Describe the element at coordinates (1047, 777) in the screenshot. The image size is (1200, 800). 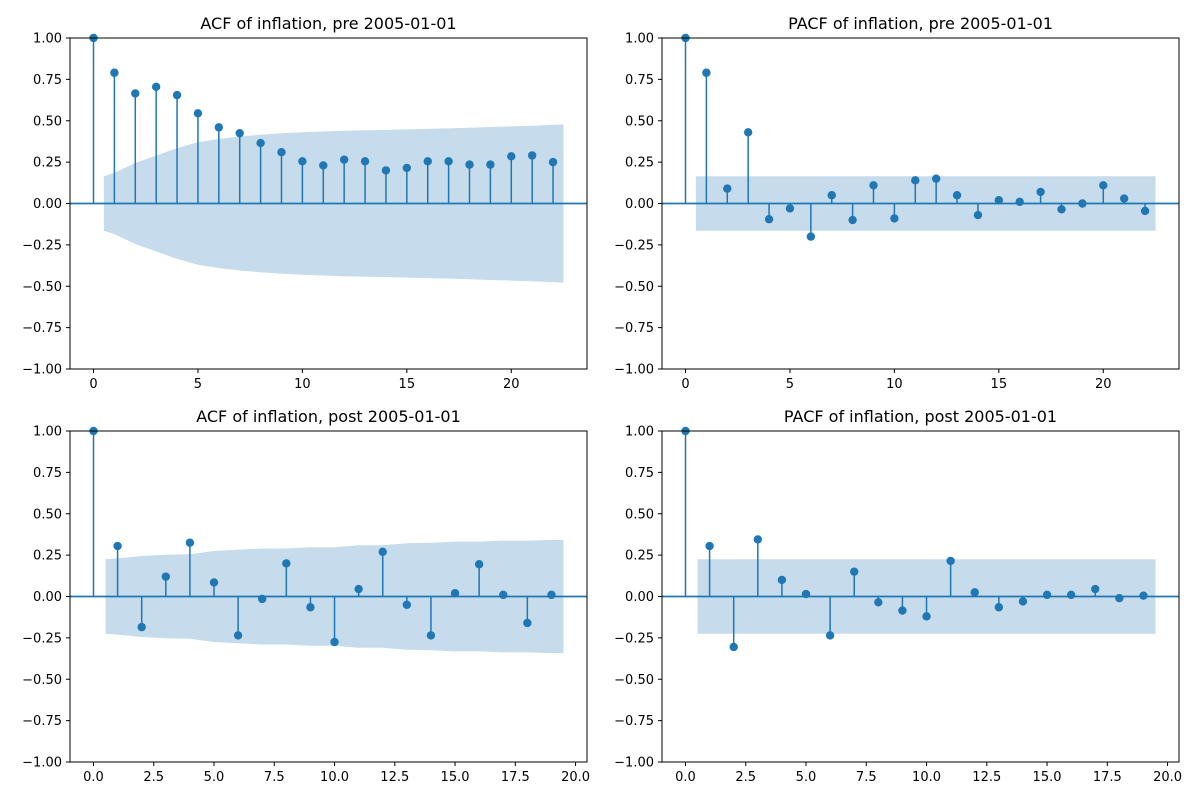
I see `x-tick-label: 15.0` at that location.